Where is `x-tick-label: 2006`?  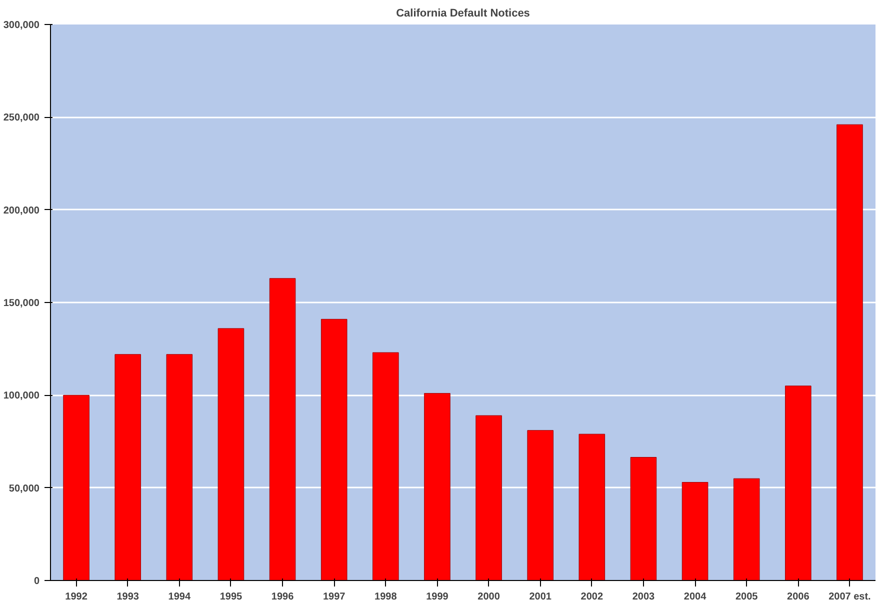 x-tick-label: 2006 is located at coordinates (798, 597).